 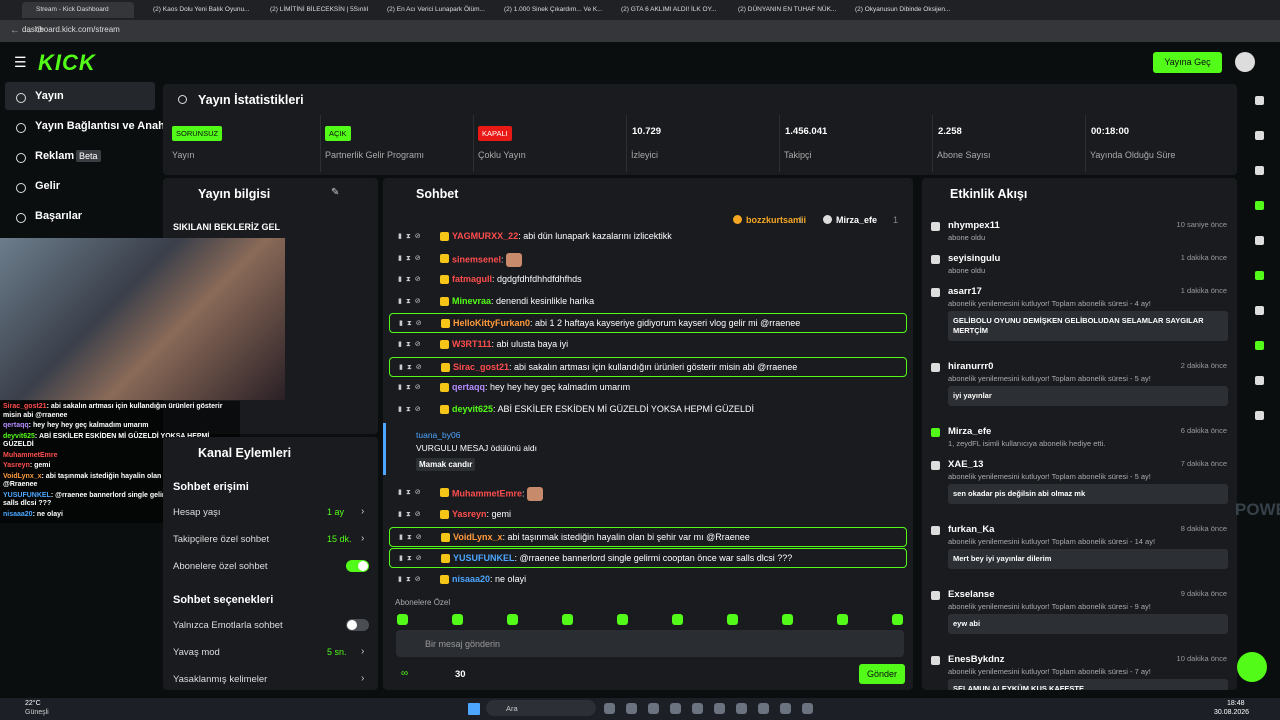 I want to click on chat-user: HelloKittyFurkan0, so click(x=492, y=323).